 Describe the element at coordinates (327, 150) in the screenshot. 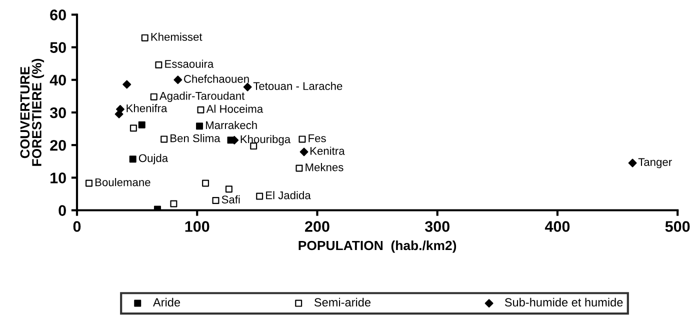

I see `annotation: Kenitra` at that location.